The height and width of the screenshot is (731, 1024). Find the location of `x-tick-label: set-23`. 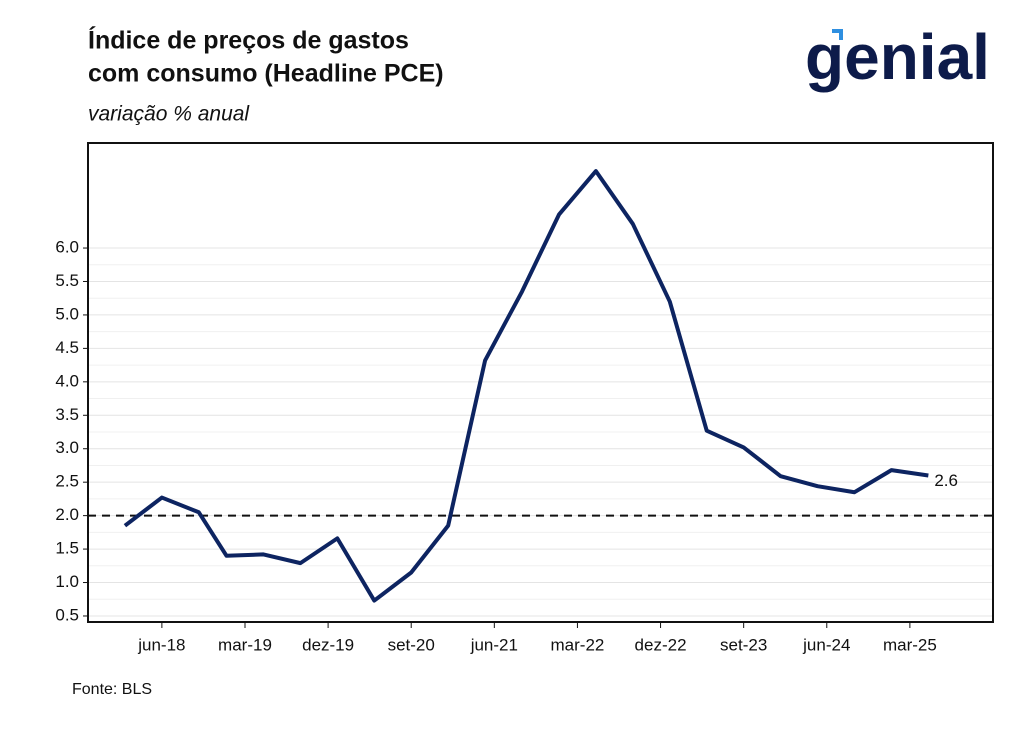

x-tick-label: set-23 is located at coordinates (743, 644).